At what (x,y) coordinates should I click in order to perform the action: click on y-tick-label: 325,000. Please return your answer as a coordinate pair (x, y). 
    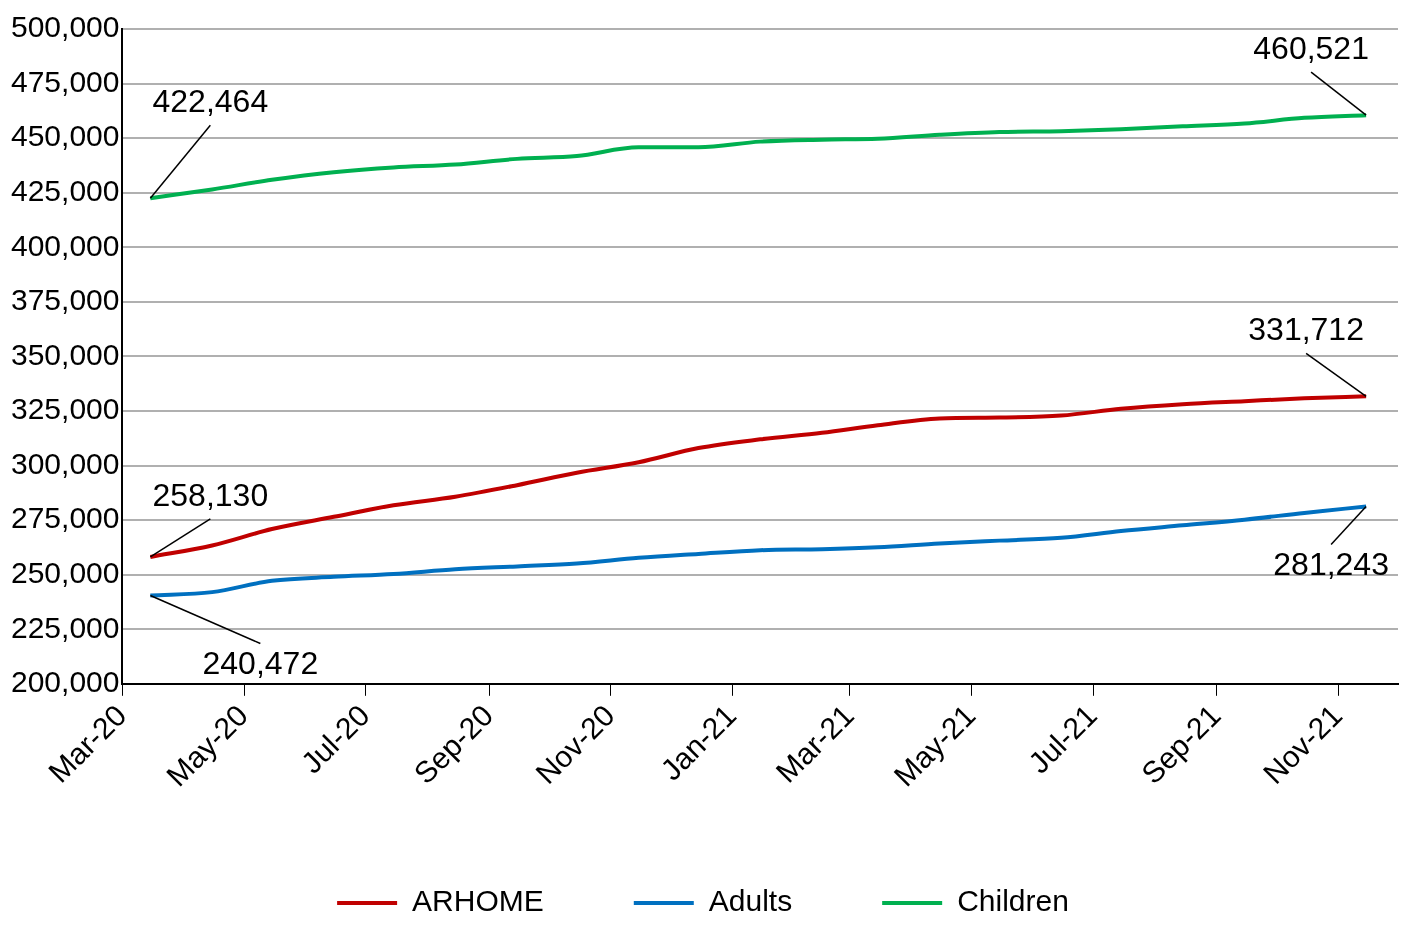
    Looking at the image, I should click on (65, 409).